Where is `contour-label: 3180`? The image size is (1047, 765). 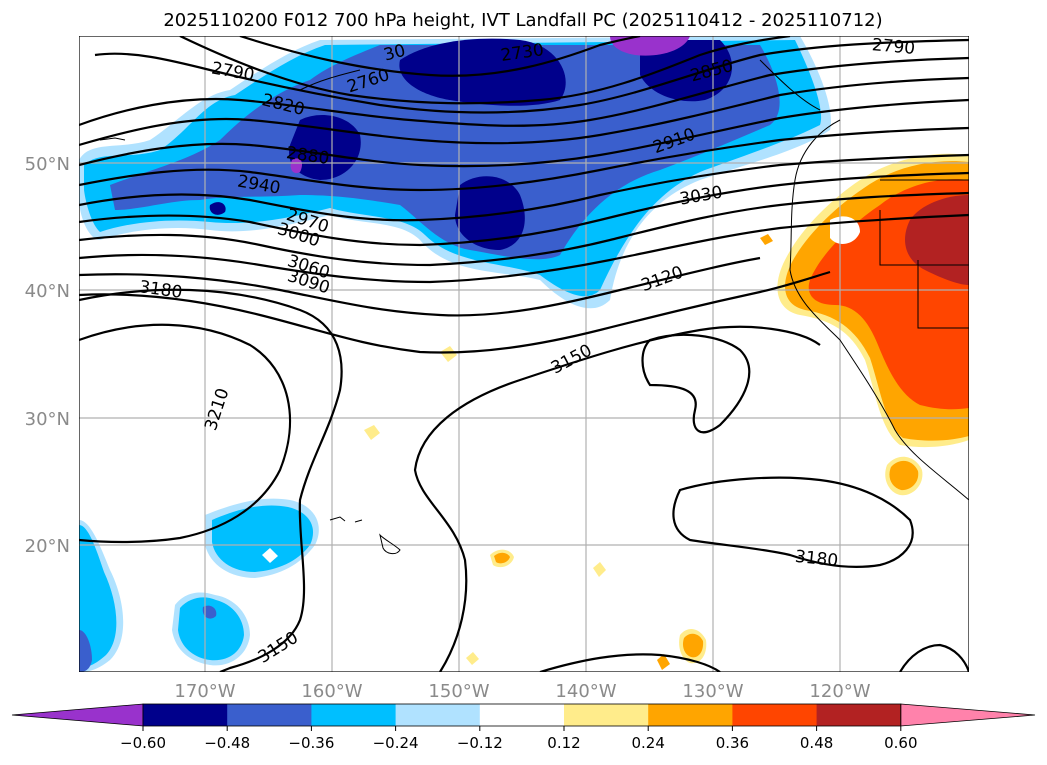
contour-label: 3180 is located at coordinates (816, 559).